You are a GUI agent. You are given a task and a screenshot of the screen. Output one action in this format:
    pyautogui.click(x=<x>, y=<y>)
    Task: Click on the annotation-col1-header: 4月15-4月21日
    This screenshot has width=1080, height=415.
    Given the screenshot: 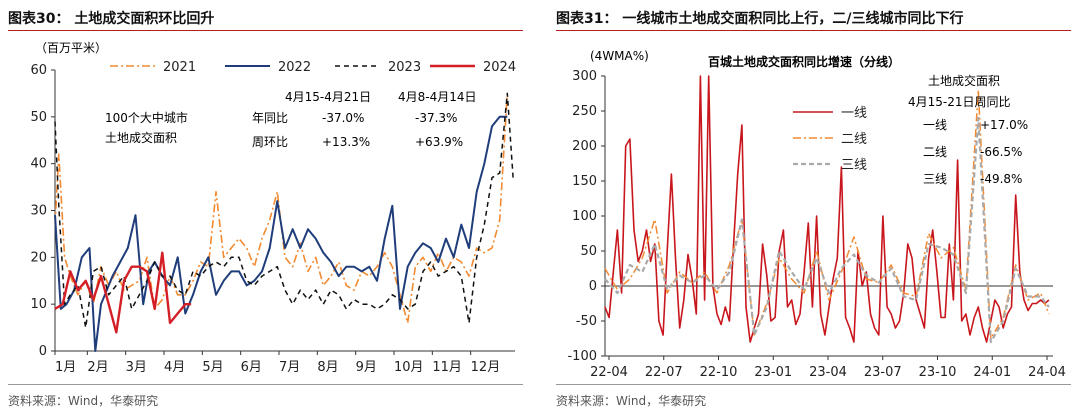 What is the action you would take?
    pyautogui.click(x=328, y=97)
    